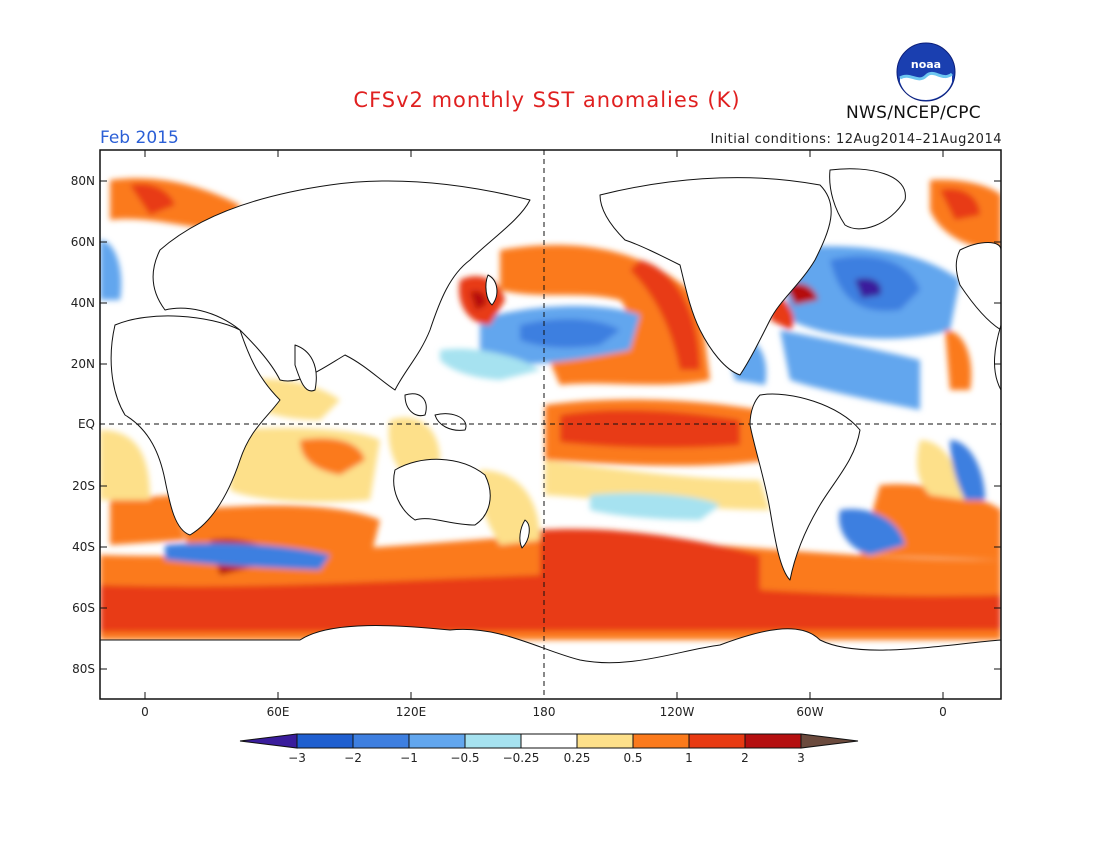 The height and width of the screenshot is (850, 1100). Describe the element at coordinates (577, 758) in the screenshot. I see `colorbar-label: 0.25` at that location.